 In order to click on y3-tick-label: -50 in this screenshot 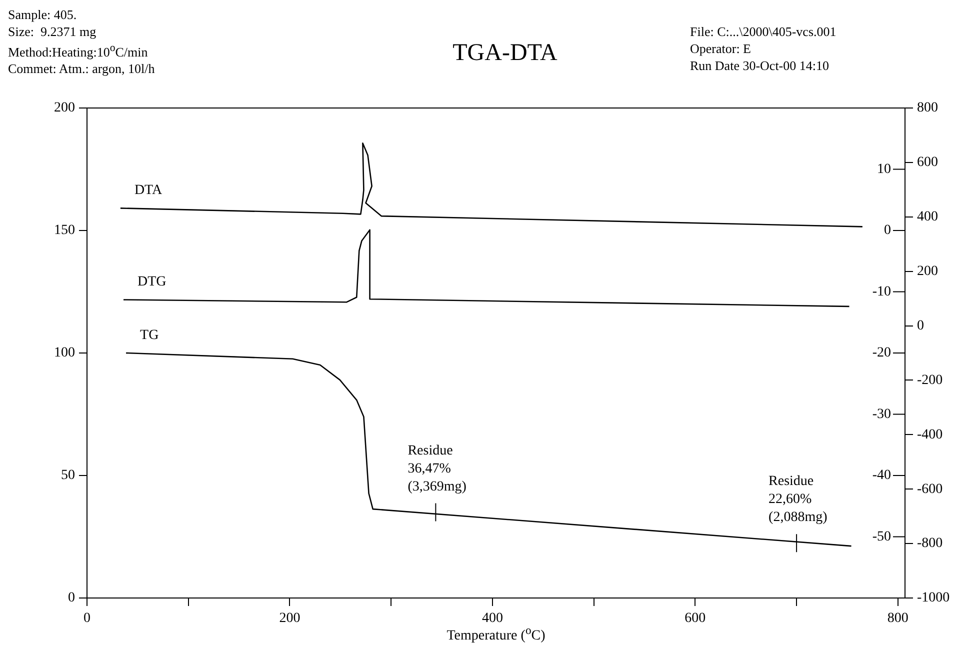, I will do `click(881, 536)`.